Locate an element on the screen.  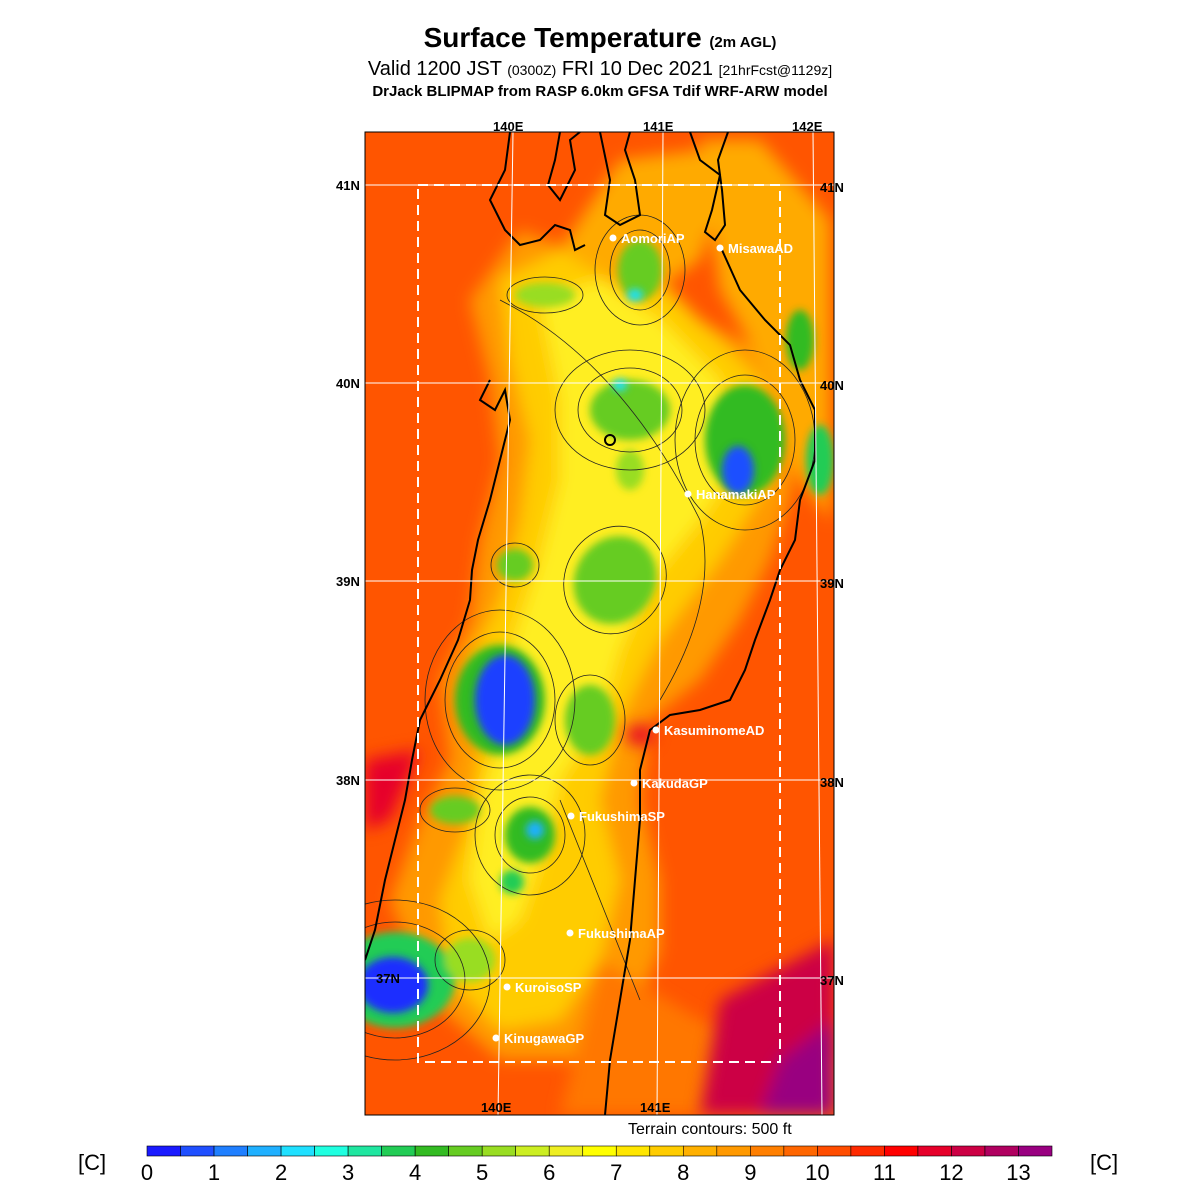
station-label: KasuminomeAD is located at coordinates (714, 730).